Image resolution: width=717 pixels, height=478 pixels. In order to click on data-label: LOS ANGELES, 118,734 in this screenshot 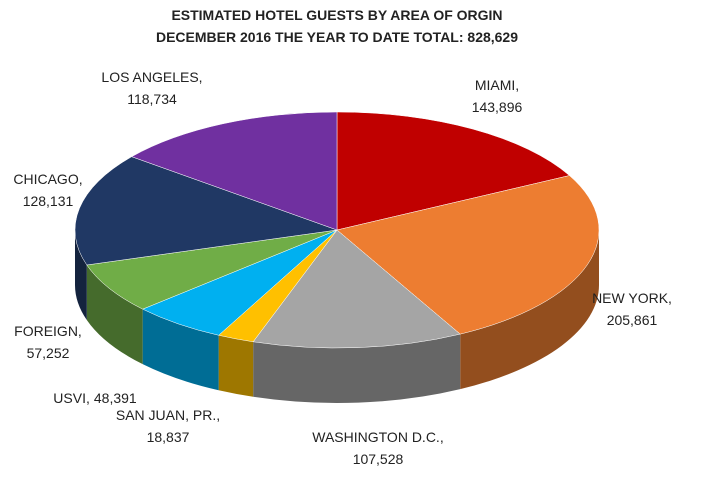, I will do `click(151, 88)`.